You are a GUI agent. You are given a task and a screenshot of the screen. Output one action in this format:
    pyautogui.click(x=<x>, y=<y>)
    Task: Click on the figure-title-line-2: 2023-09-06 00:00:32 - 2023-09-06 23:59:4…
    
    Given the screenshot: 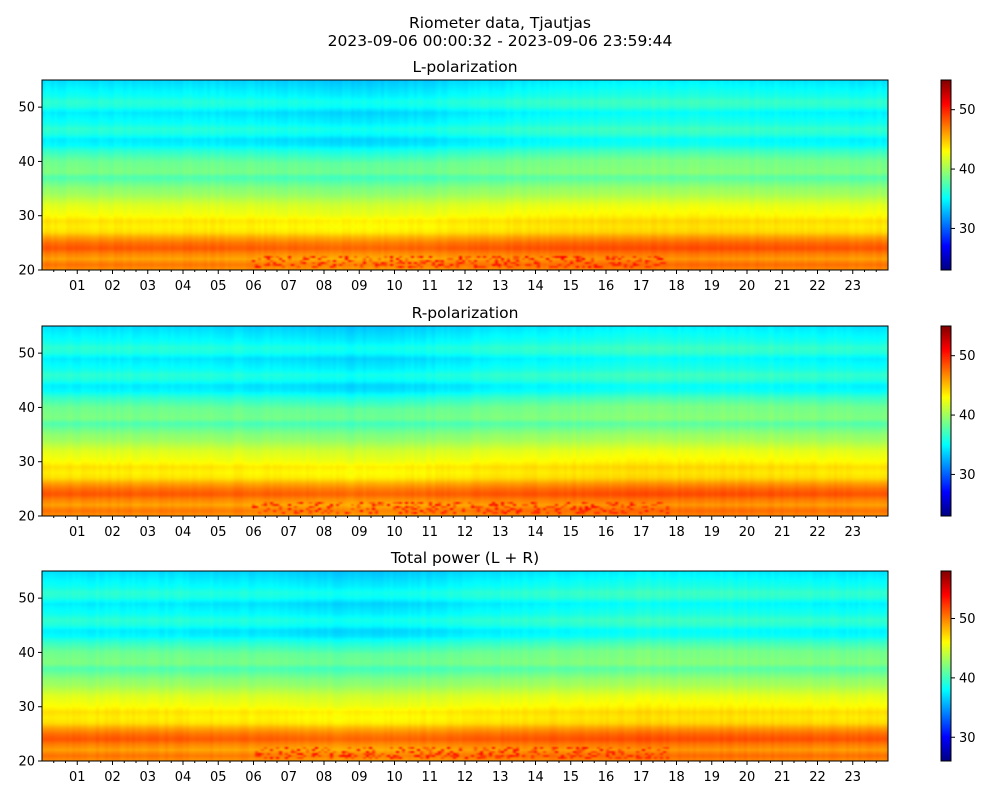 What is the action you would take?
    pyautogui.click(x=500, y=41)
    